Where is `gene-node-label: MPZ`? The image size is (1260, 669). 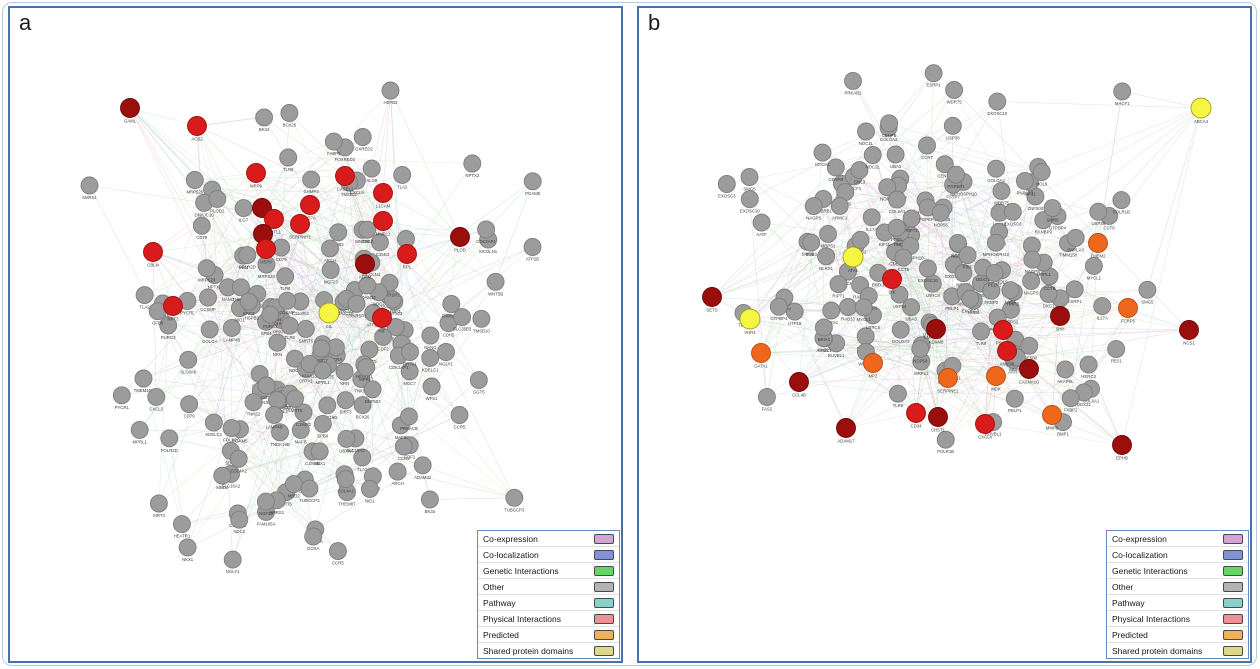 gene-node-label: MPZ is located at coordinates (872, 376).